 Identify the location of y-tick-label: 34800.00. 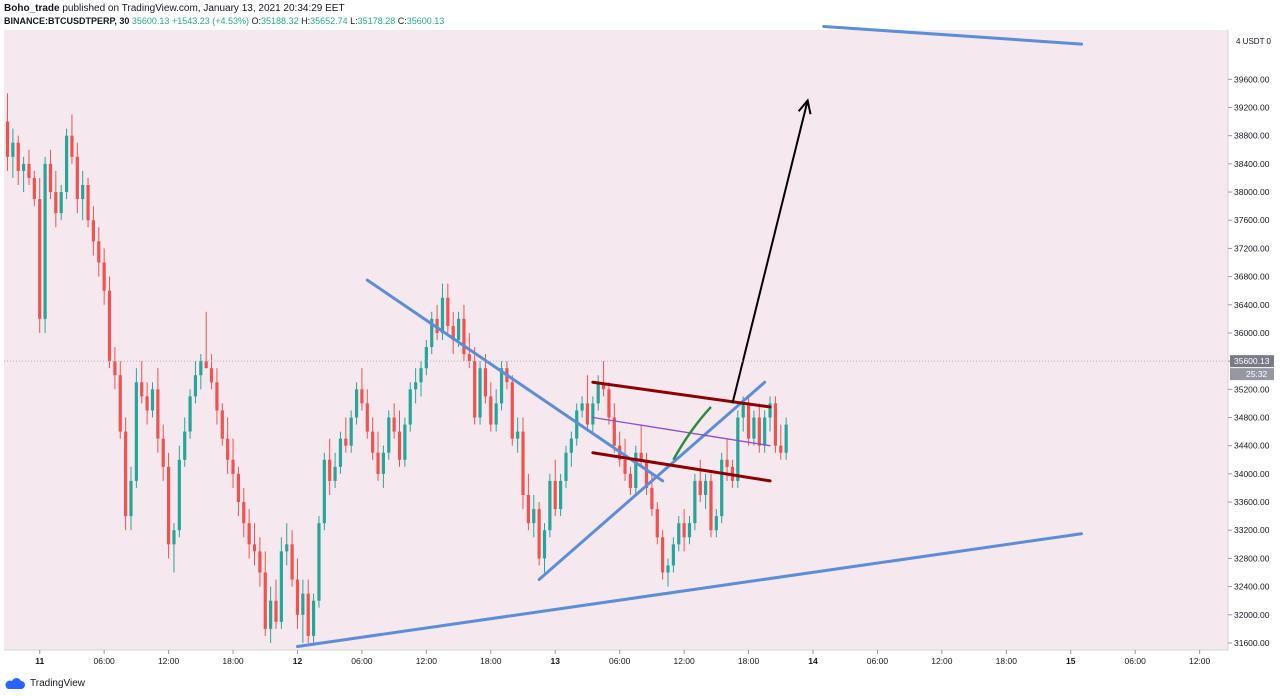
(1252, 418).